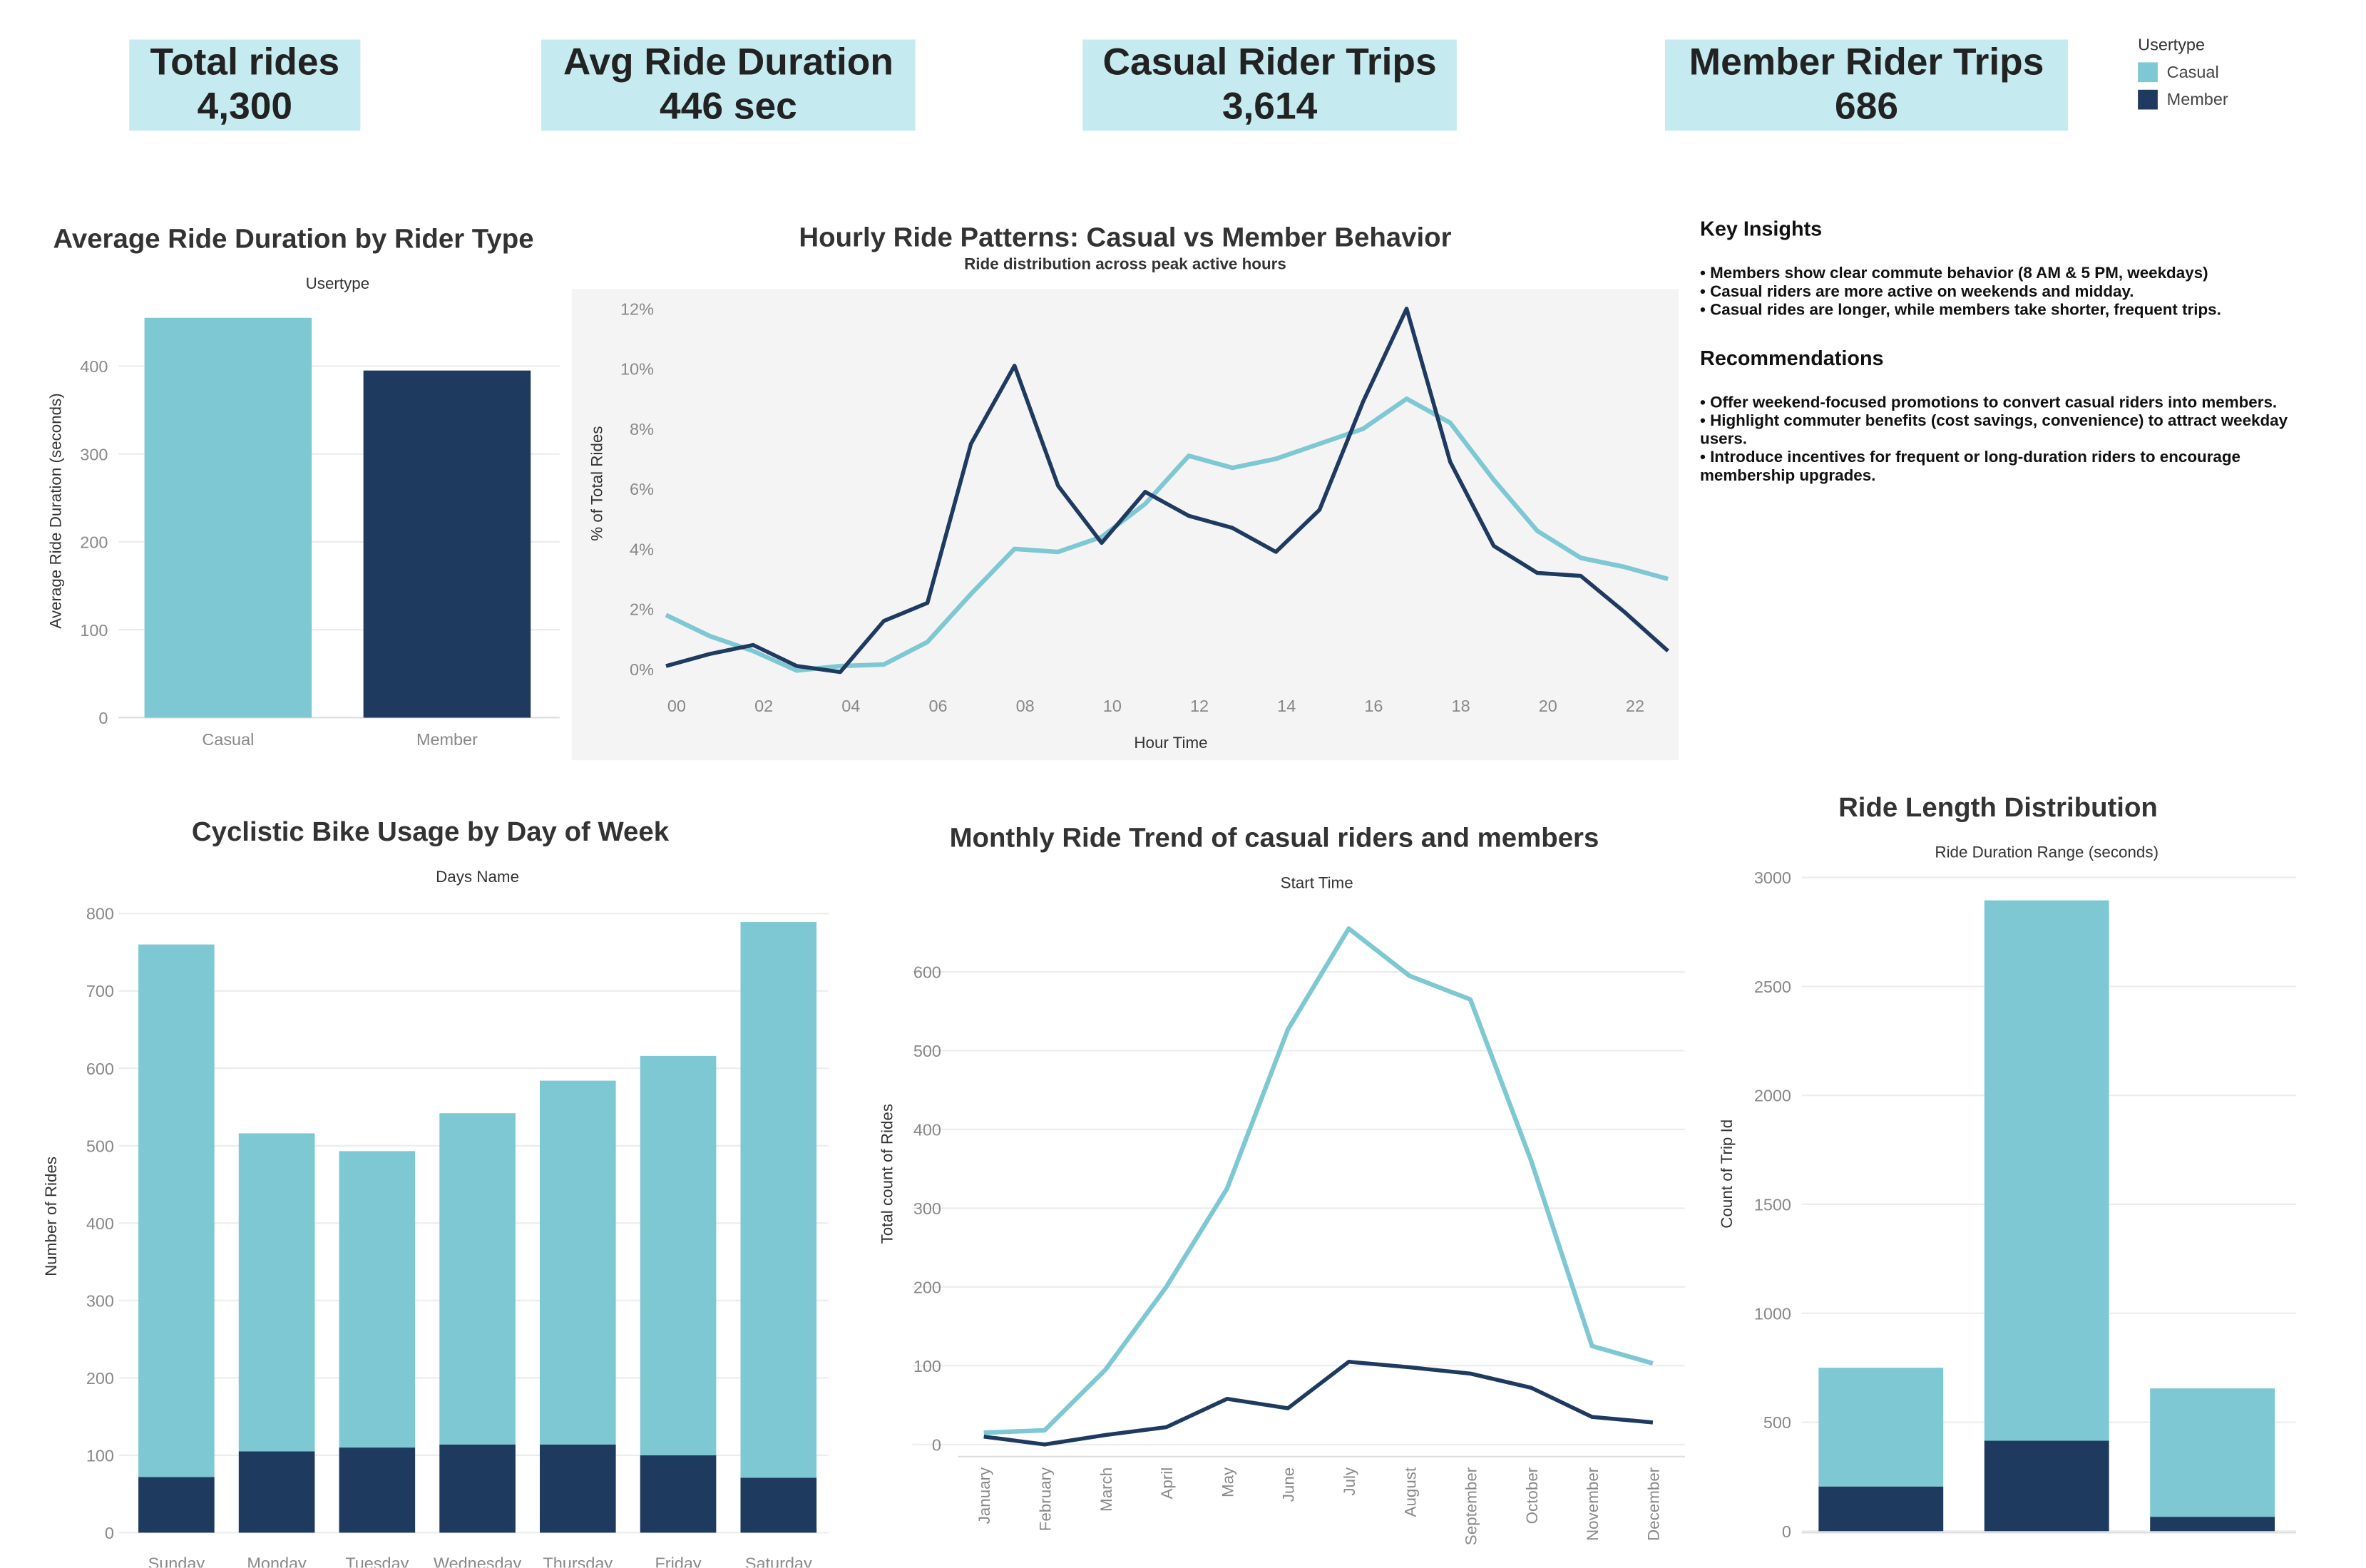 The height and width of the screenshot is (1568, 2366). What do you see at coordinates (778, 1561) in the screenshot?
I see `x-tick-label: Saturday` at bounding box center [778, 1561].